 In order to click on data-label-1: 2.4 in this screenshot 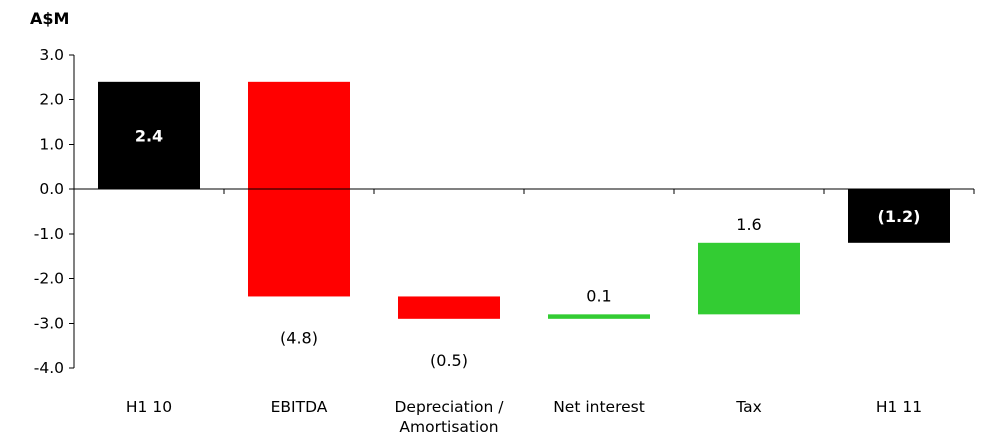, I will do `click(149, 135)`.